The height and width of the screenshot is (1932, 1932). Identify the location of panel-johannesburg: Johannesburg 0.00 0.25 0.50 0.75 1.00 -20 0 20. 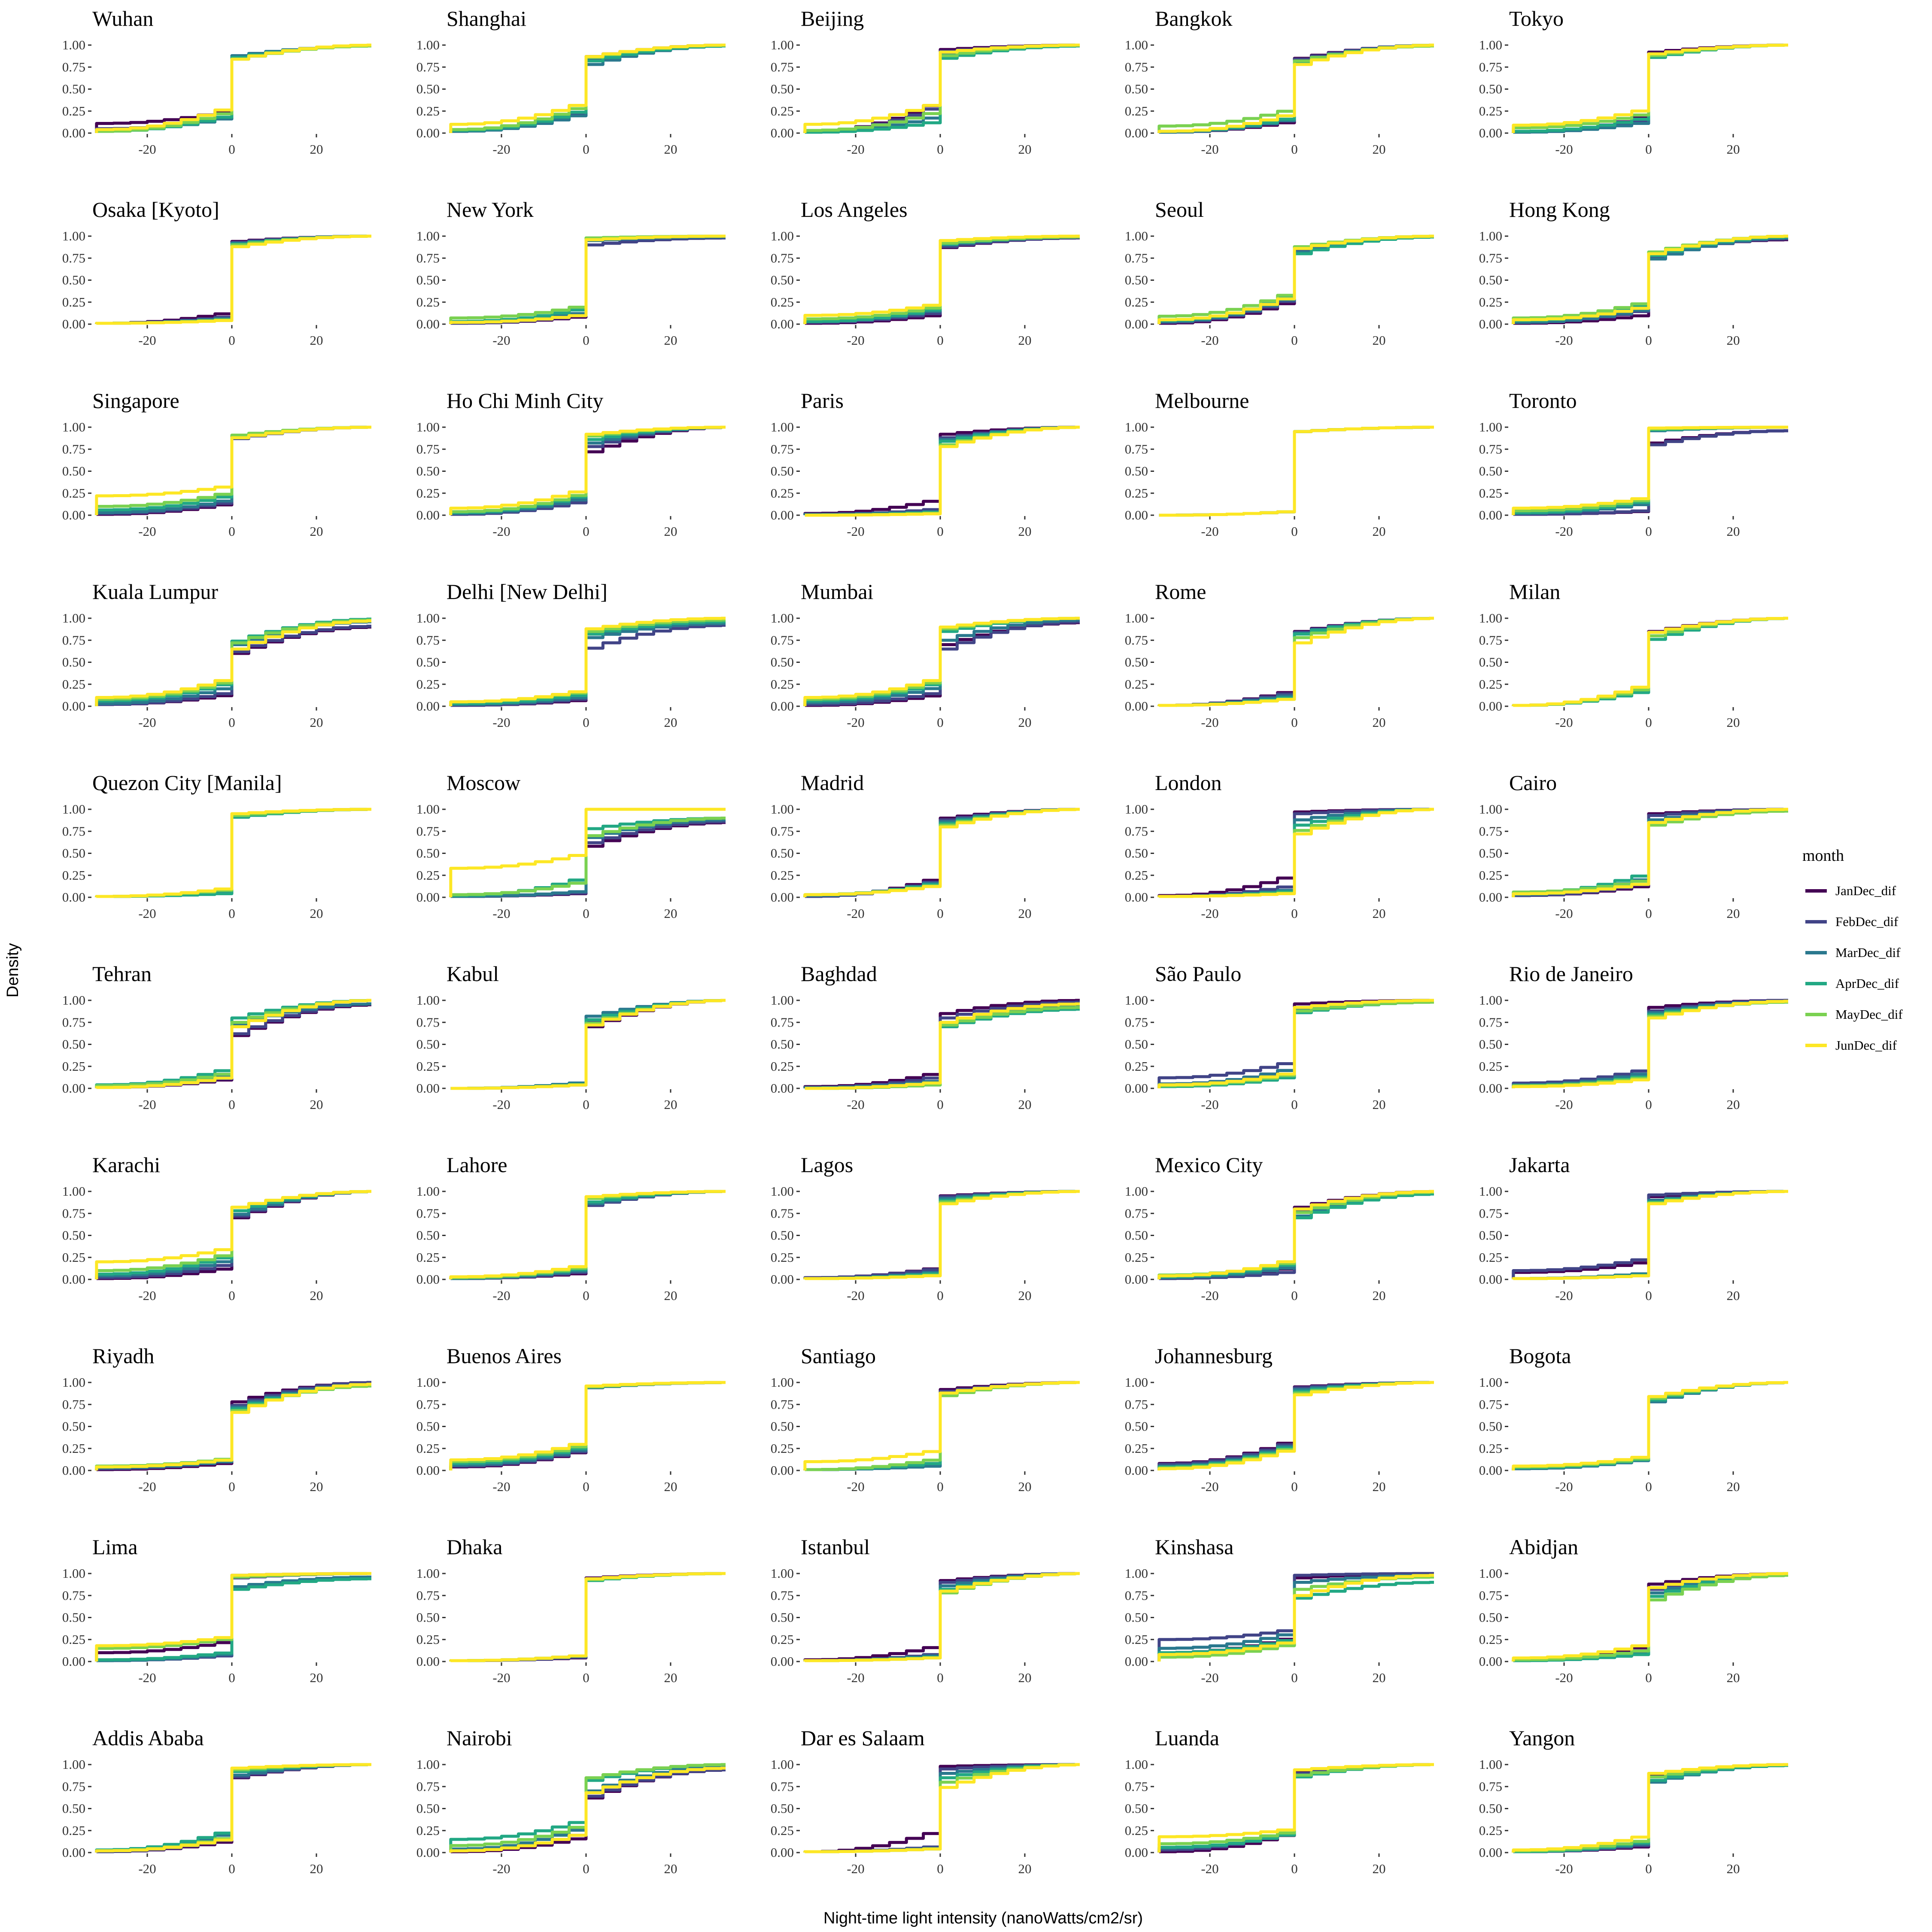
(1279, 1419).